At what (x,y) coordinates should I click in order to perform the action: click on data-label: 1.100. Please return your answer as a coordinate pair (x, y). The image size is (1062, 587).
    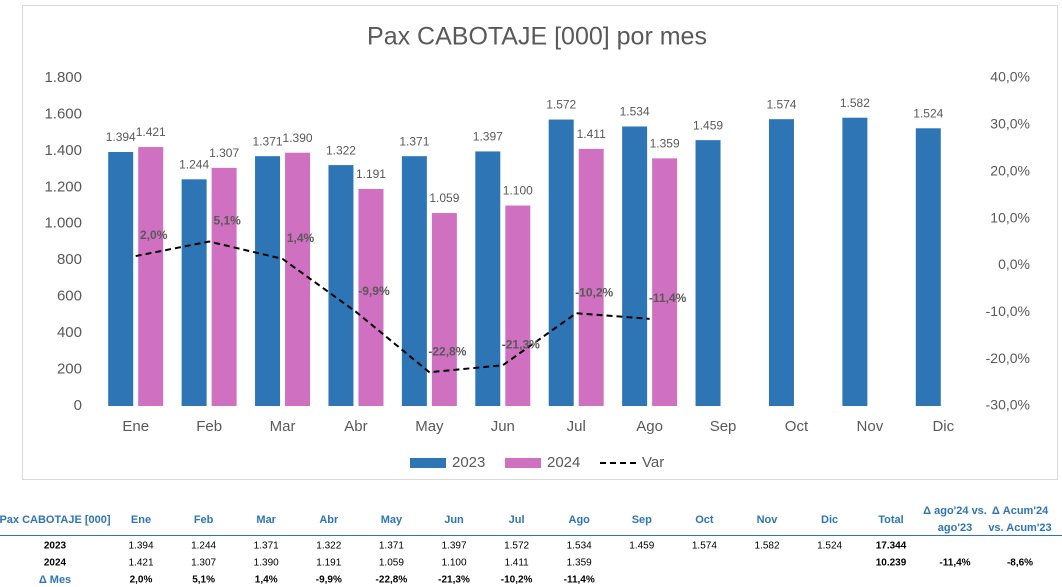
    Looking at the image, I should click on (518, 191).